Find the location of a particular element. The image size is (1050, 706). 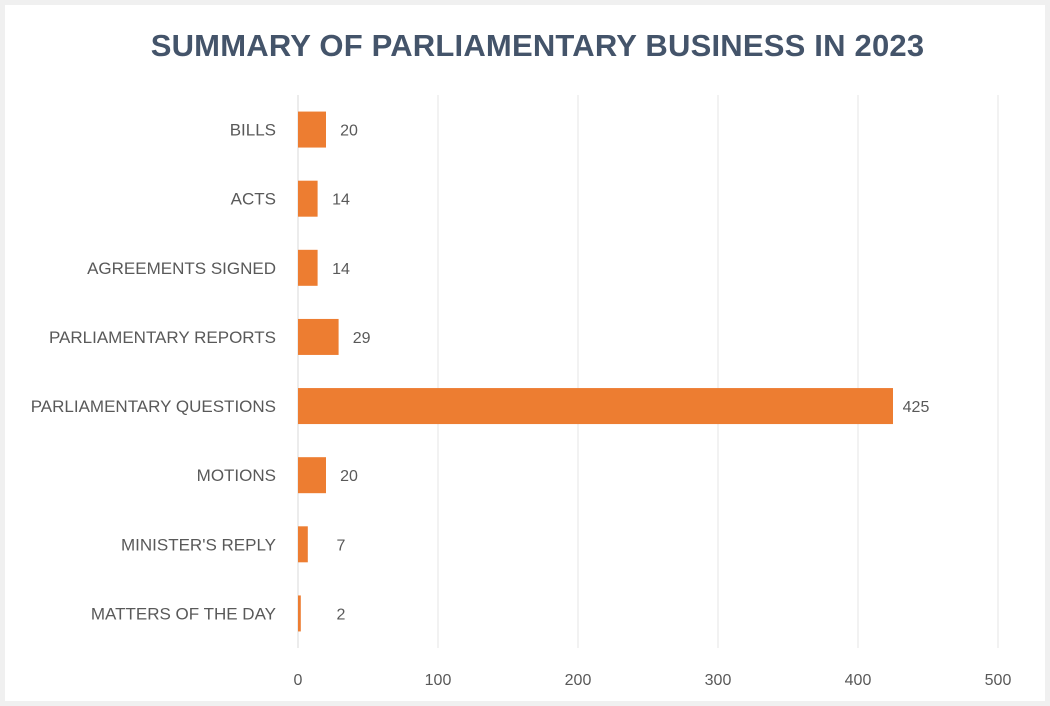

value-label-5: 20 is located at coordinates (349, 476).